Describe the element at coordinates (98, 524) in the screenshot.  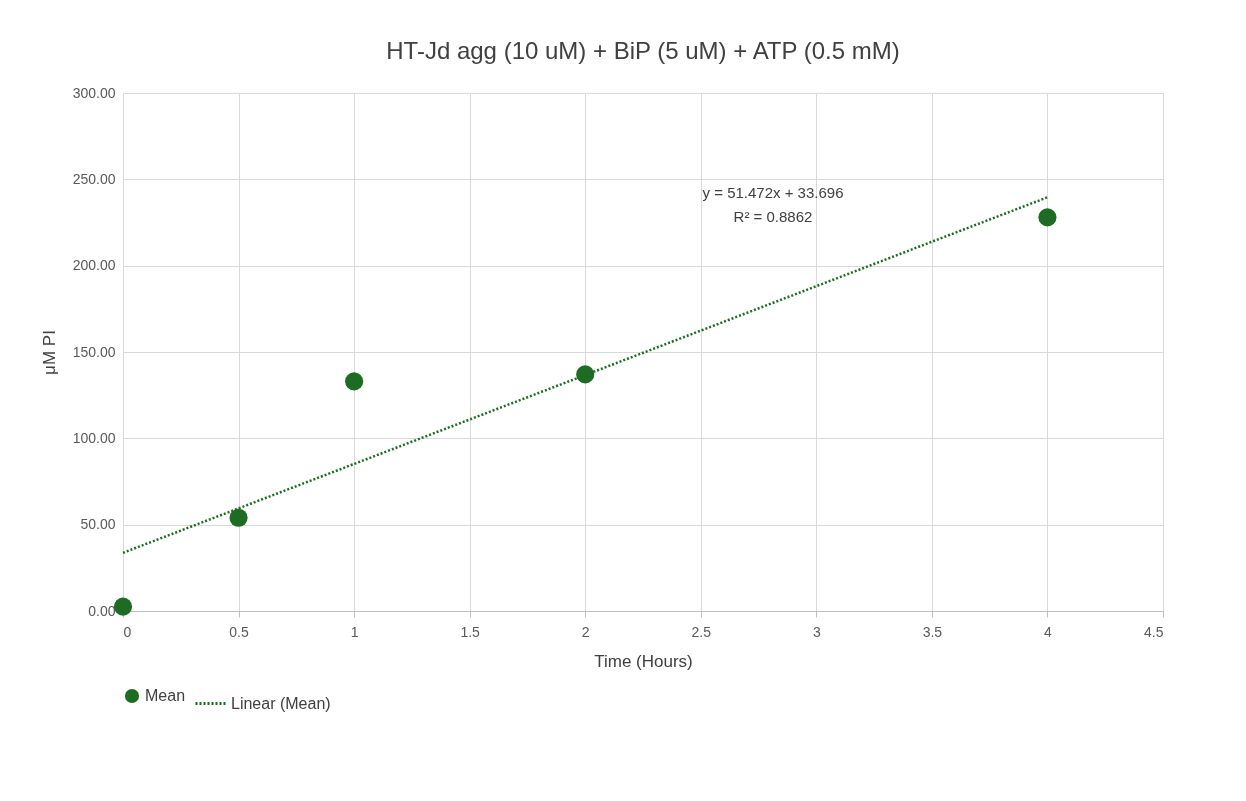
I see `y-tick-label: 50.00` at that location.